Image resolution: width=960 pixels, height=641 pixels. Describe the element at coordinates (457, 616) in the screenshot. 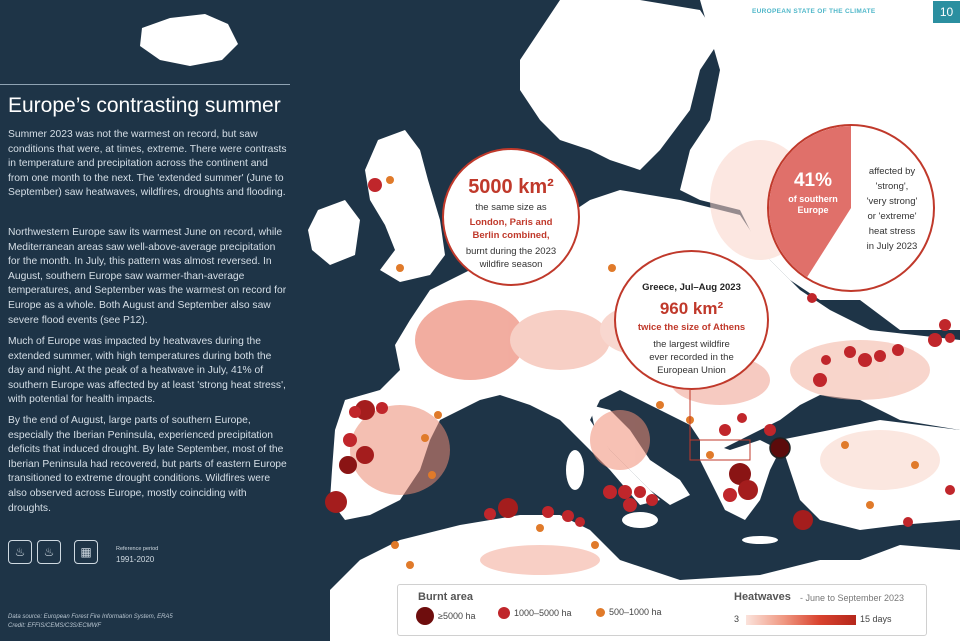

I see `legend-large-label: ≥5000 ha` at that location.